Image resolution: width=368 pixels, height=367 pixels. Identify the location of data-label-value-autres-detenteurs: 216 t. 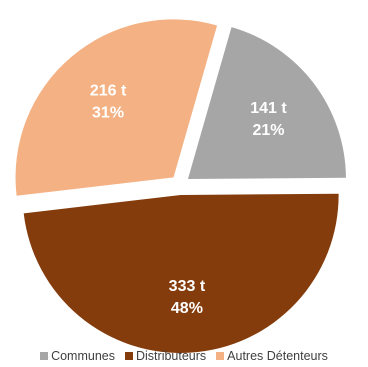
(108, 91).